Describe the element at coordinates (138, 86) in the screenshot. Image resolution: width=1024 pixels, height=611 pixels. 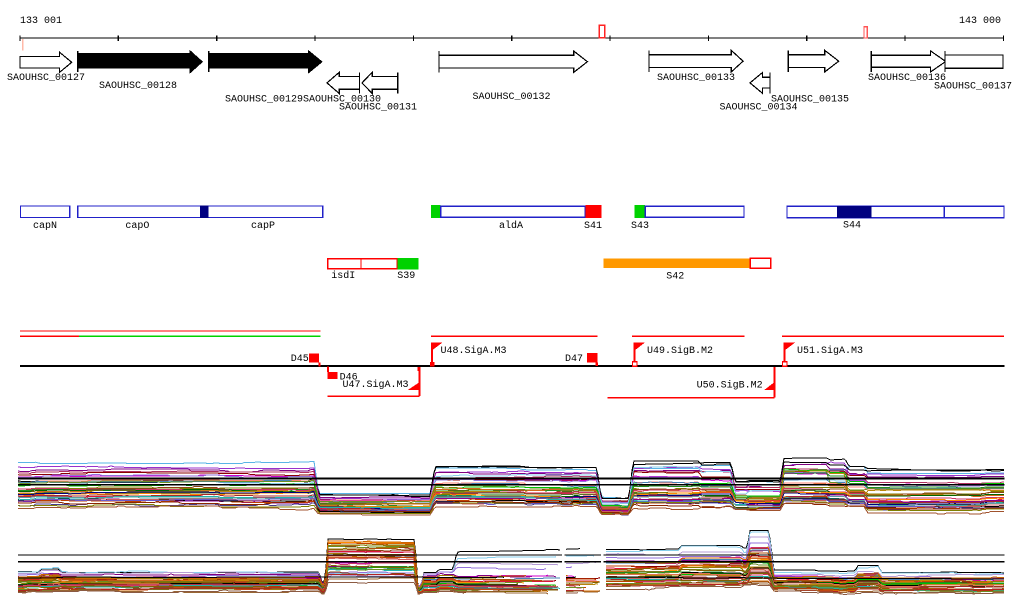
I see `svg-text: SAOUHSC_00128` at that location.